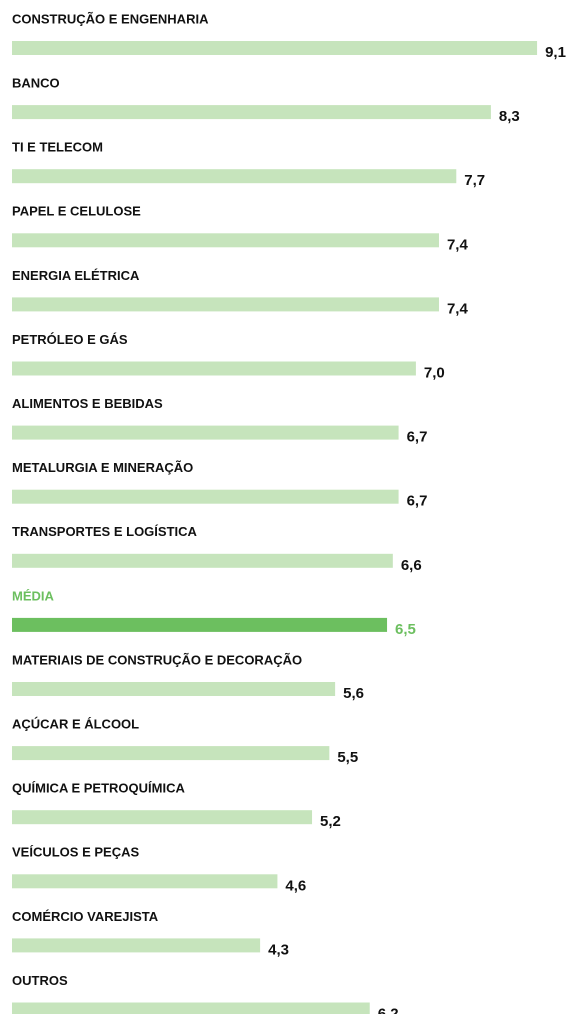 The height and width of the screenshot is (1014, 570). What do you see at coordinates (353, 693) in the screenshot?
I see `value-label: 5,6` at bounding box center [353, 693].